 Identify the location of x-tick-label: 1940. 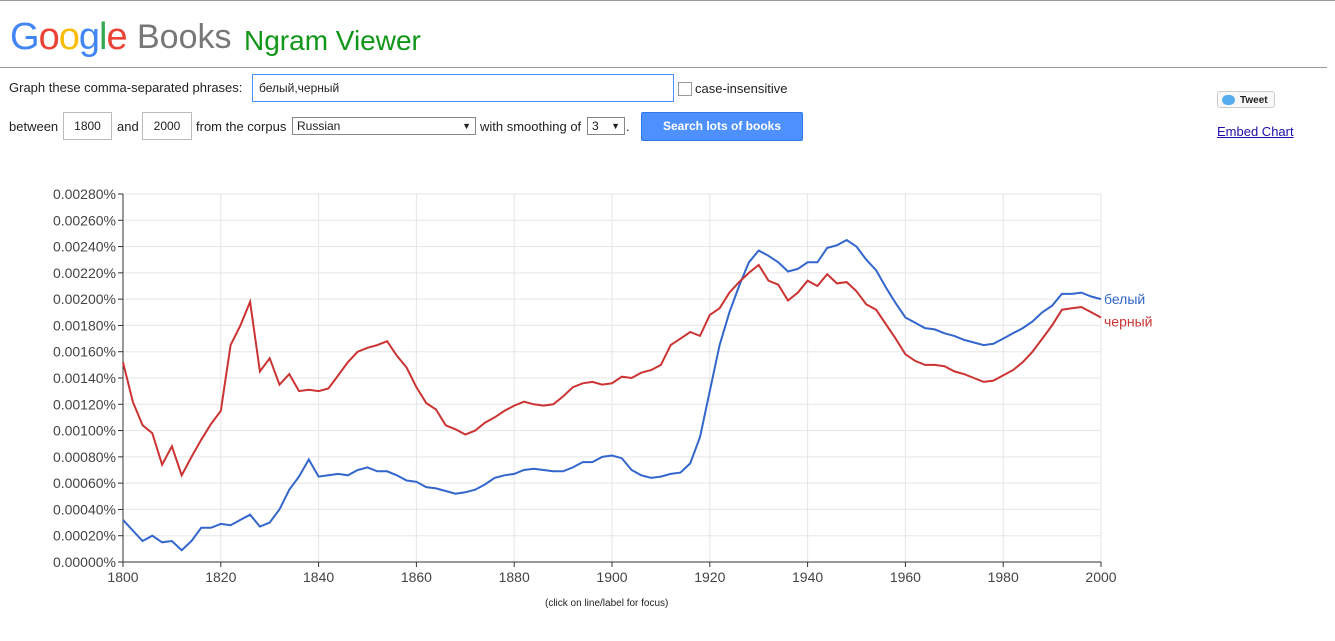
(807, 577).